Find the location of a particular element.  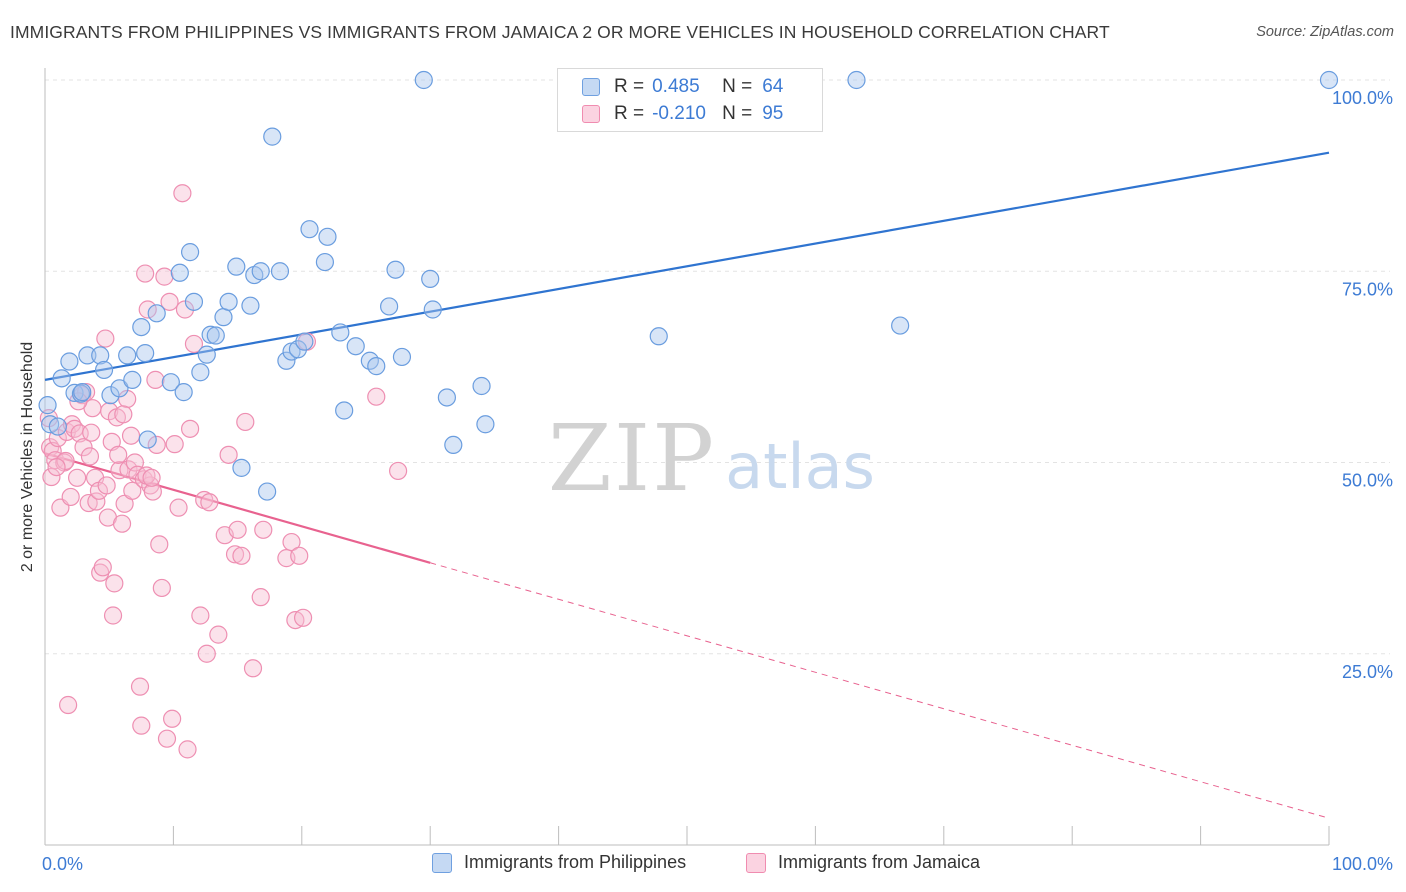

watermark-atlas: atlas is located at coordinates (800, 466).